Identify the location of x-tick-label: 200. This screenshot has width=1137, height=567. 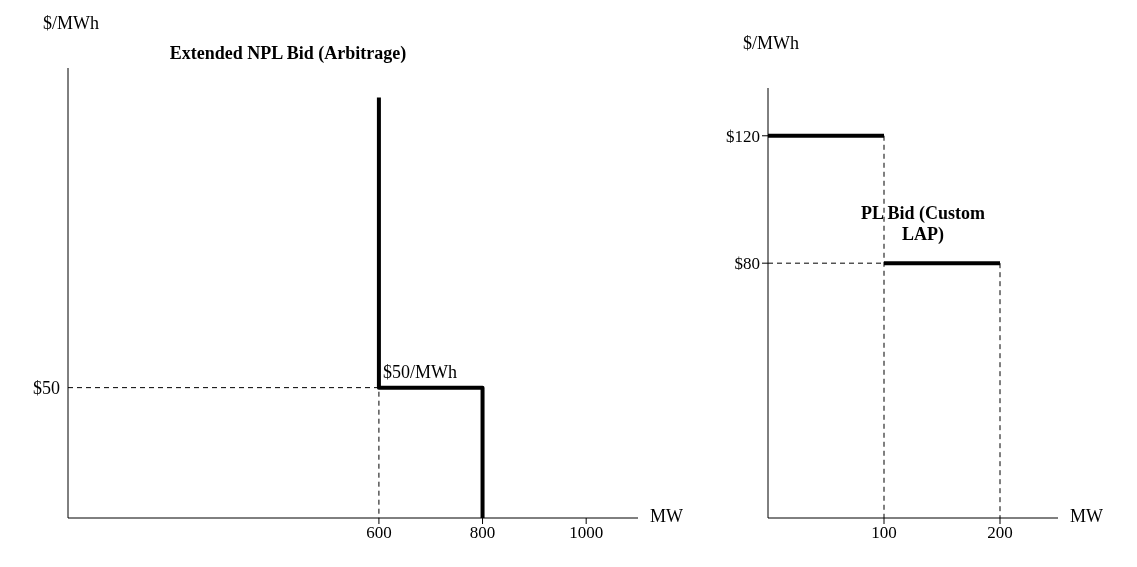
(1000, 533).